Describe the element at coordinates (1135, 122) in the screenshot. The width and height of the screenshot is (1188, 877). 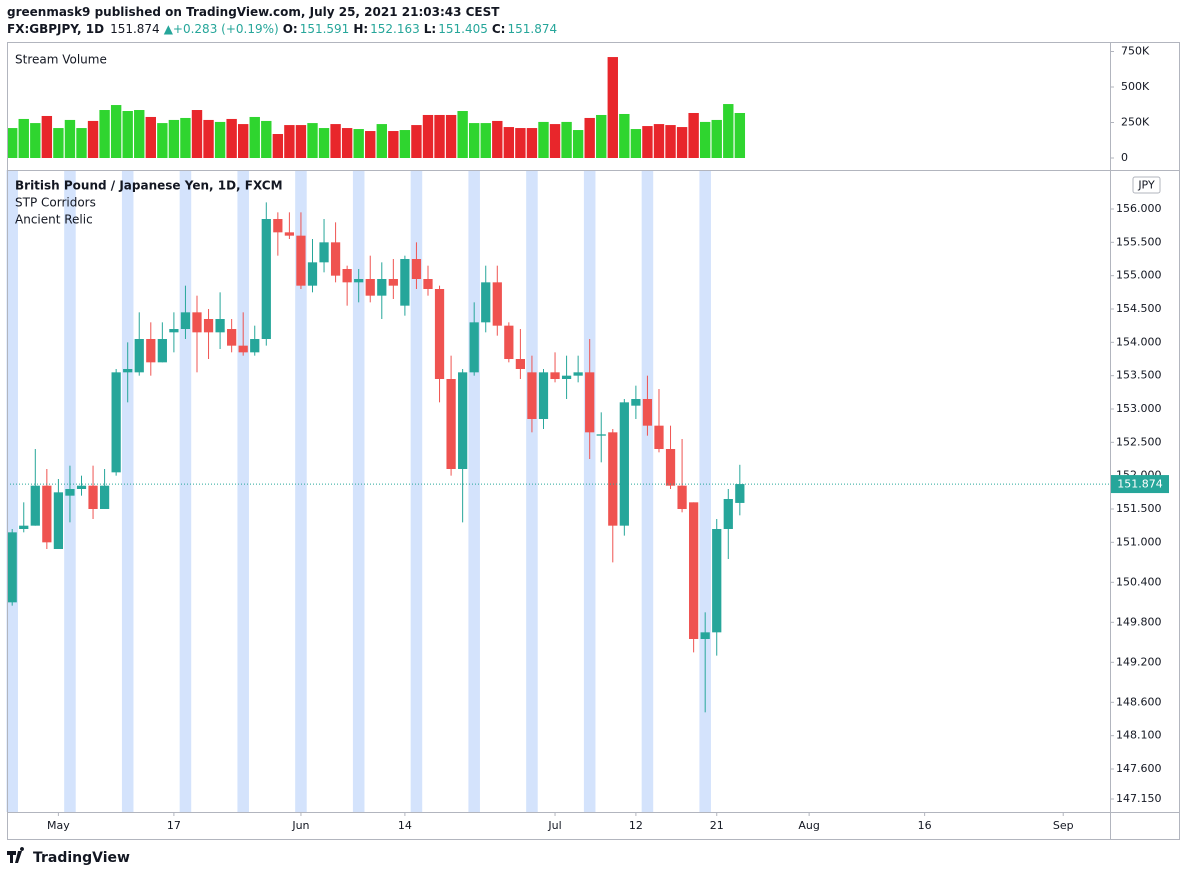
I see `y-tick-label: 250K` at that location.